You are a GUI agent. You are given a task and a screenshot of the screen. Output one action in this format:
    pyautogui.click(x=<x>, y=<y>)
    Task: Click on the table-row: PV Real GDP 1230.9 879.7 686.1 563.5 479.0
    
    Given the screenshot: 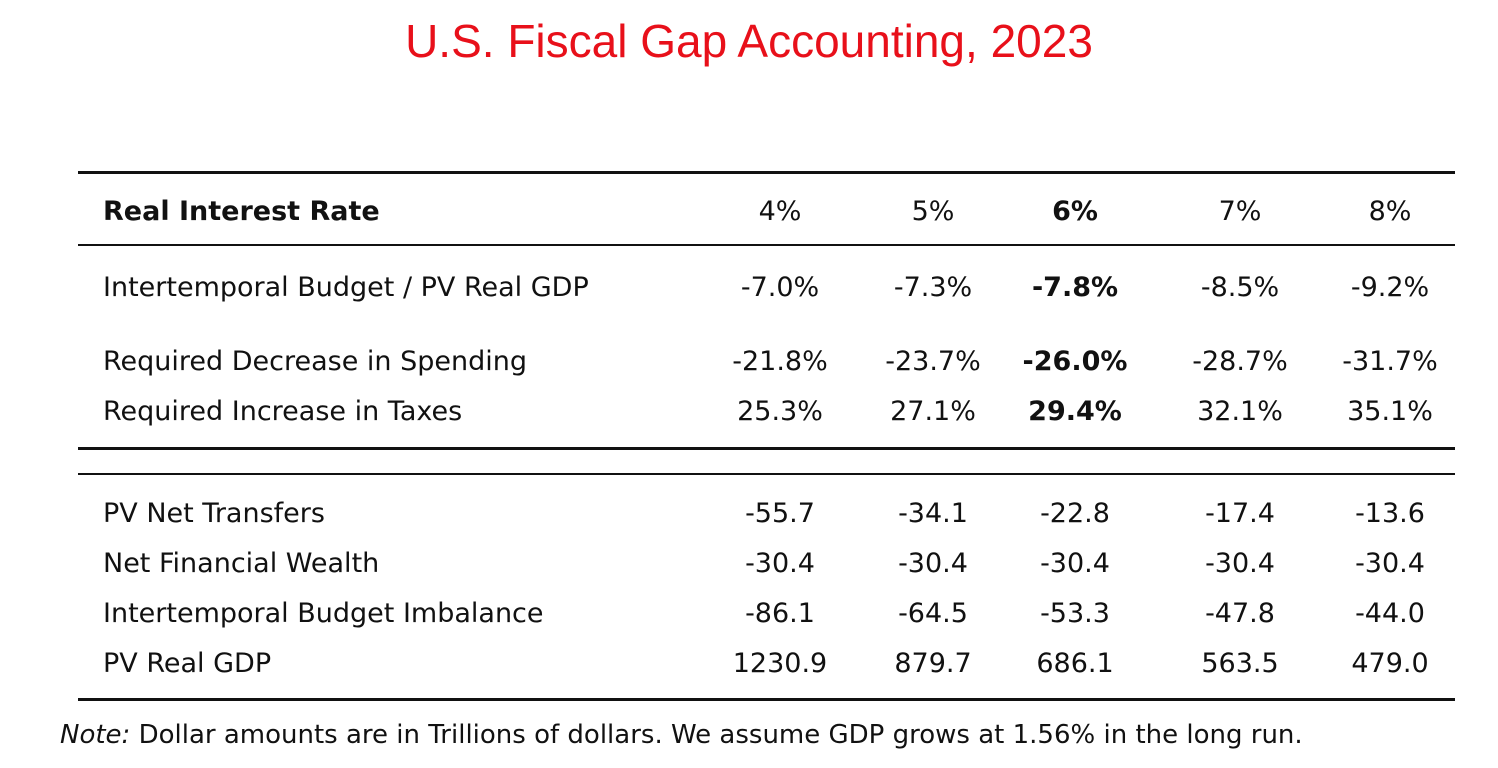 What is the action you would take?
    pyautogui.click(x=749, y=664)
    